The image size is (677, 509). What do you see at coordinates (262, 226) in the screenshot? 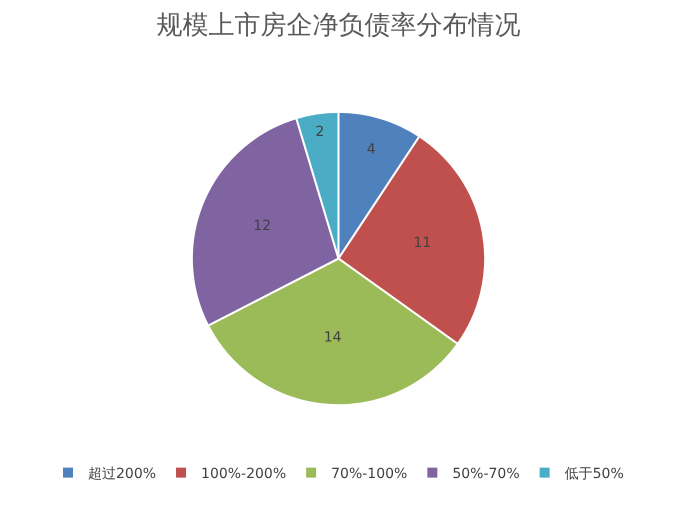
I see `data-label: 12` at bounding box center [262, 226].